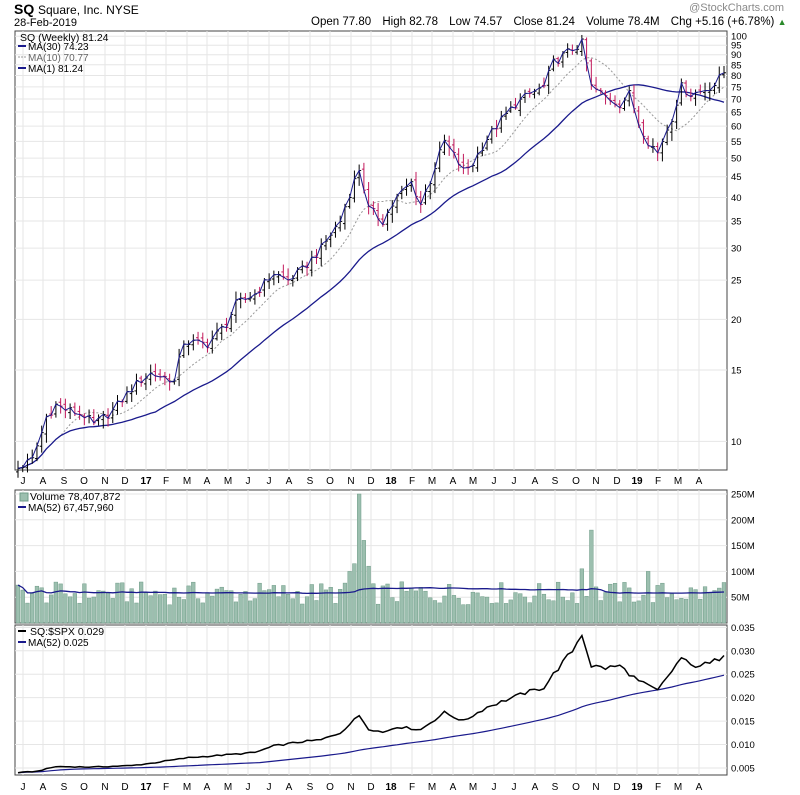 The image size is (800, 795). I want to click on volume-legend-label: Volume 78,407,872, so click(75, 497).